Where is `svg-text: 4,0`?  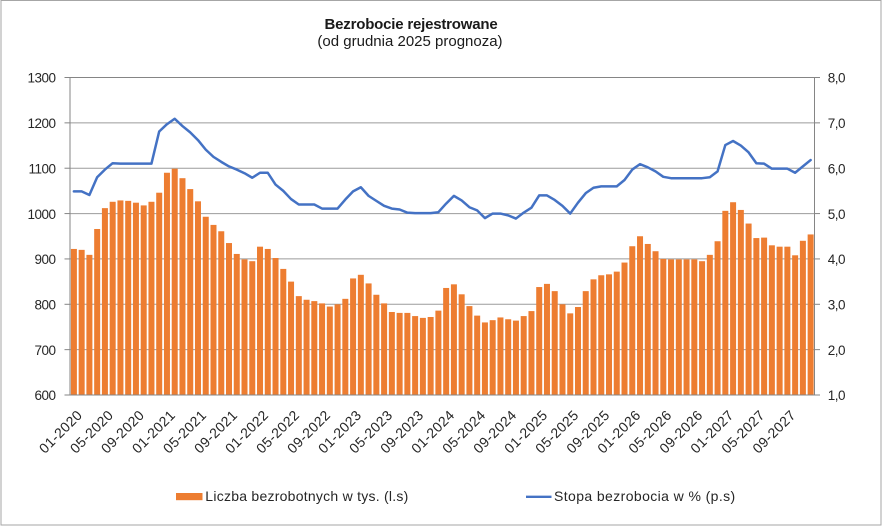 svg-text: 4,0 is located at coordinates (836, 259).